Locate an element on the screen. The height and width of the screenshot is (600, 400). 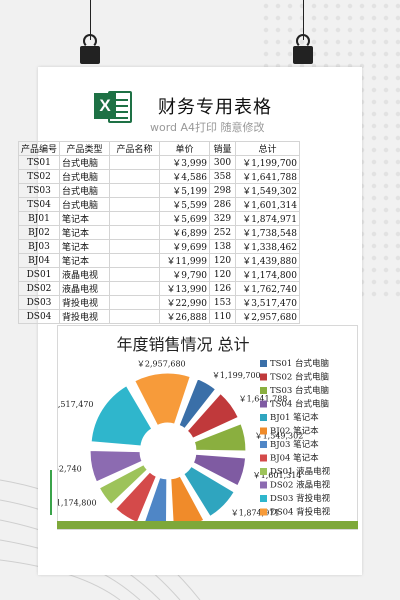
table-cell: ￥1,174,800 is located at coordinates (268, 274).